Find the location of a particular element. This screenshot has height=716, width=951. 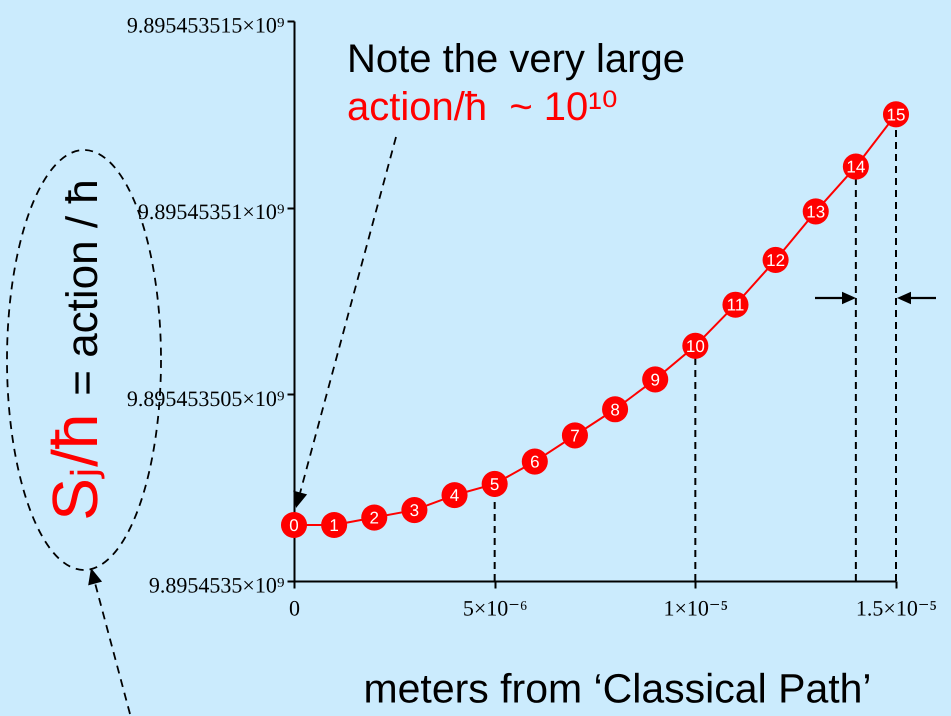

x-tick-label: 0 is located at coordinates (294, 608).